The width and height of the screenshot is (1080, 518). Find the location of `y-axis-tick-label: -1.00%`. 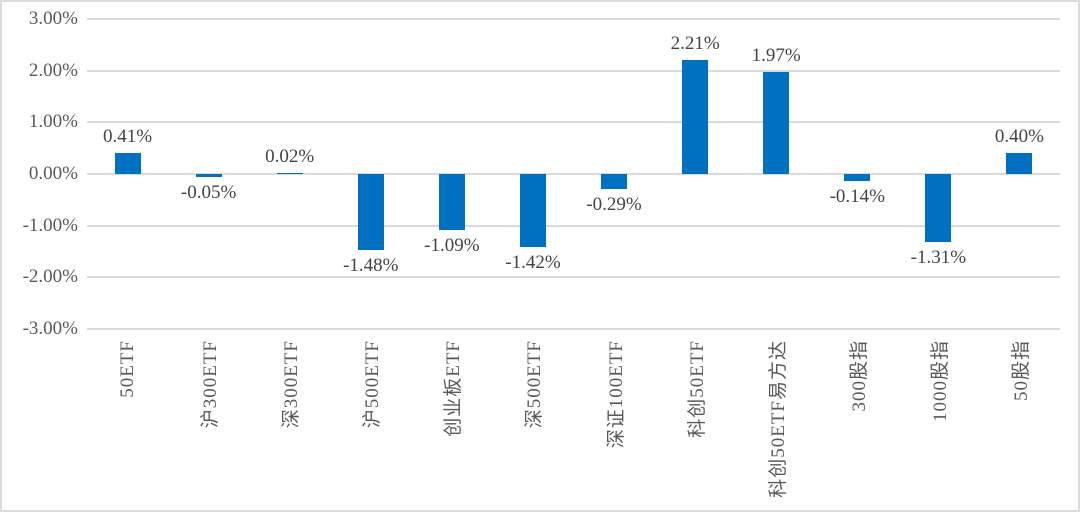

y-axis-tick-label: -1.00% is located at coordinates (50, 225).